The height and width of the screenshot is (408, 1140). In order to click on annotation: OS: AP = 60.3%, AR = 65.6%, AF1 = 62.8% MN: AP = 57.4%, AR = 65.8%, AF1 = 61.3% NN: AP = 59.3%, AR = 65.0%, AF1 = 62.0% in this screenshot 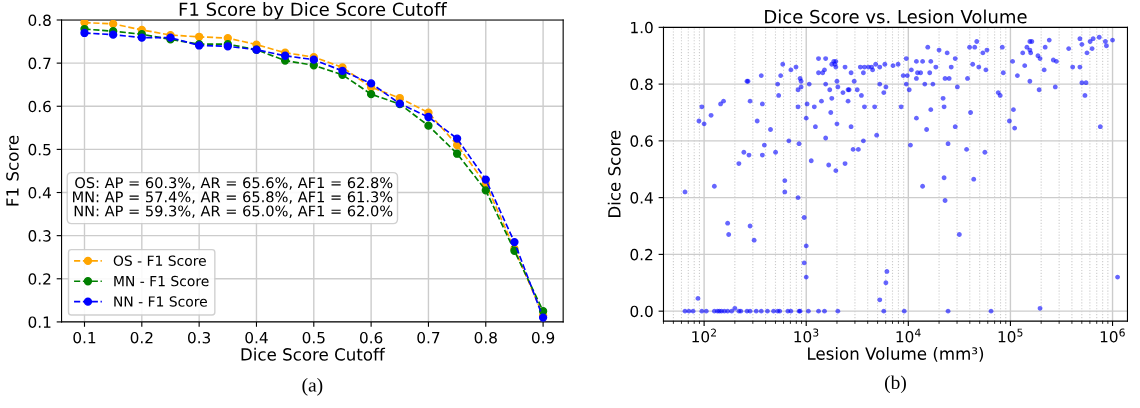, I will do `click(233, 197)`.